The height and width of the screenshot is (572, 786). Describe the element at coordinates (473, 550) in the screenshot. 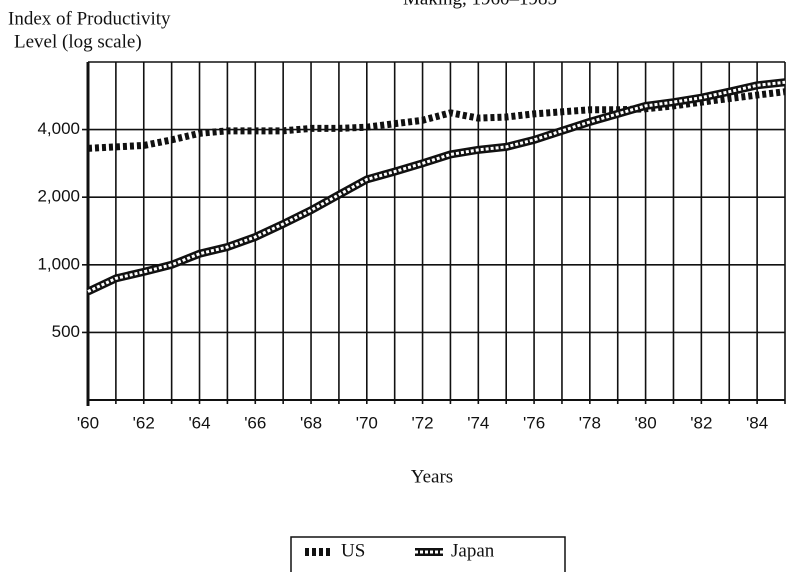

I see `legend-label: Japan` at that location.